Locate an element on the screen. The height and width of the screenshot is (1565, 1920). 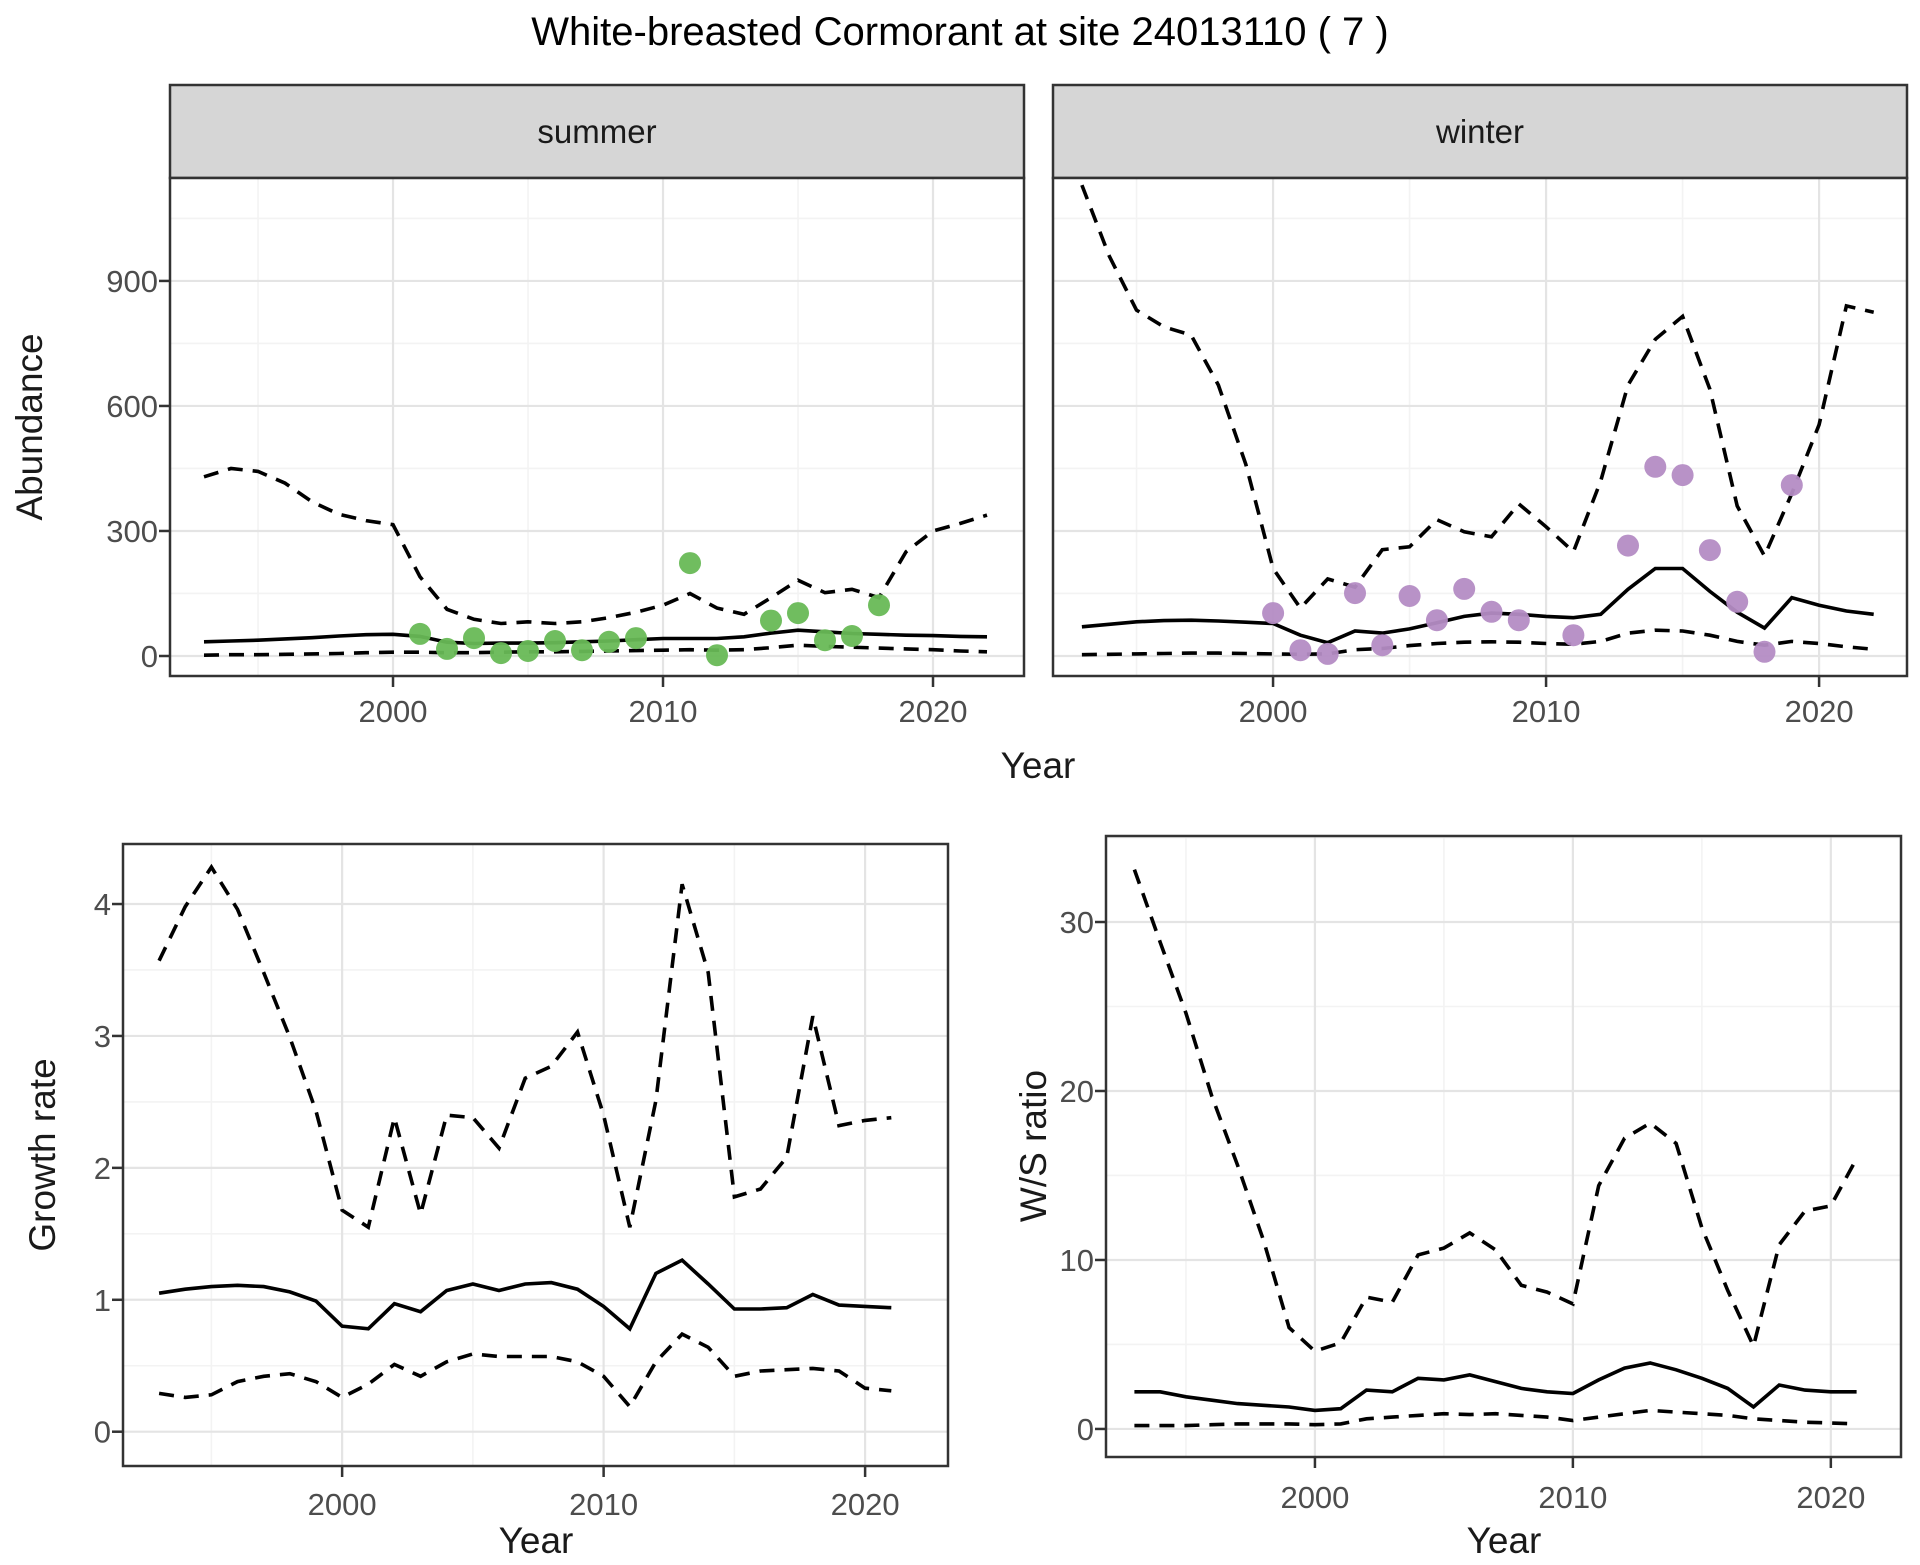
abundance_winter-median-line is located at coordinates (1477, 605).